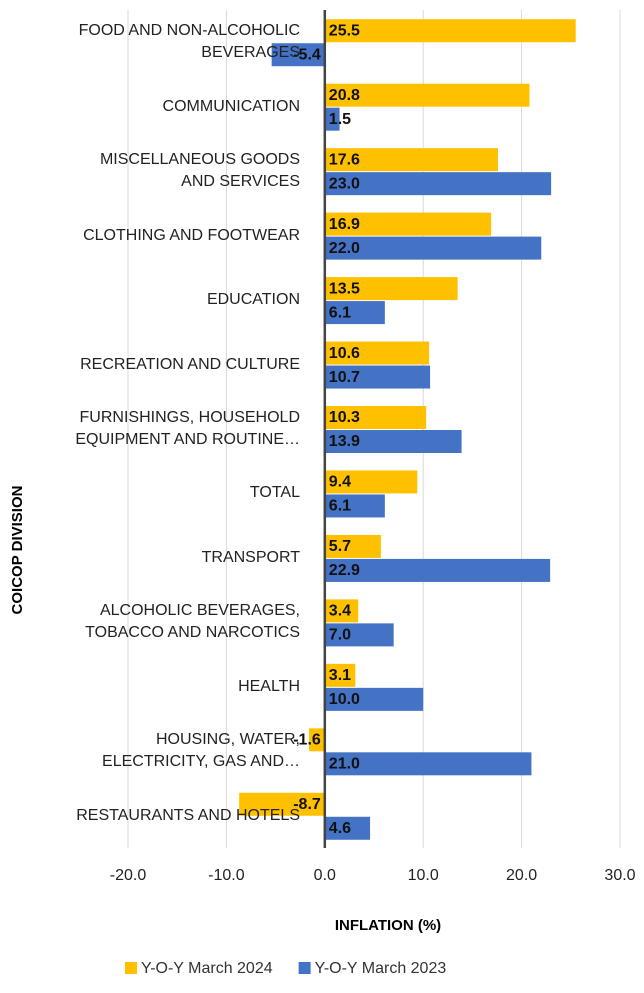  What do you see at coordinates (344, 570) in the screenshot?
I see `data-label: 22.9` at bounding box center [344, 570].